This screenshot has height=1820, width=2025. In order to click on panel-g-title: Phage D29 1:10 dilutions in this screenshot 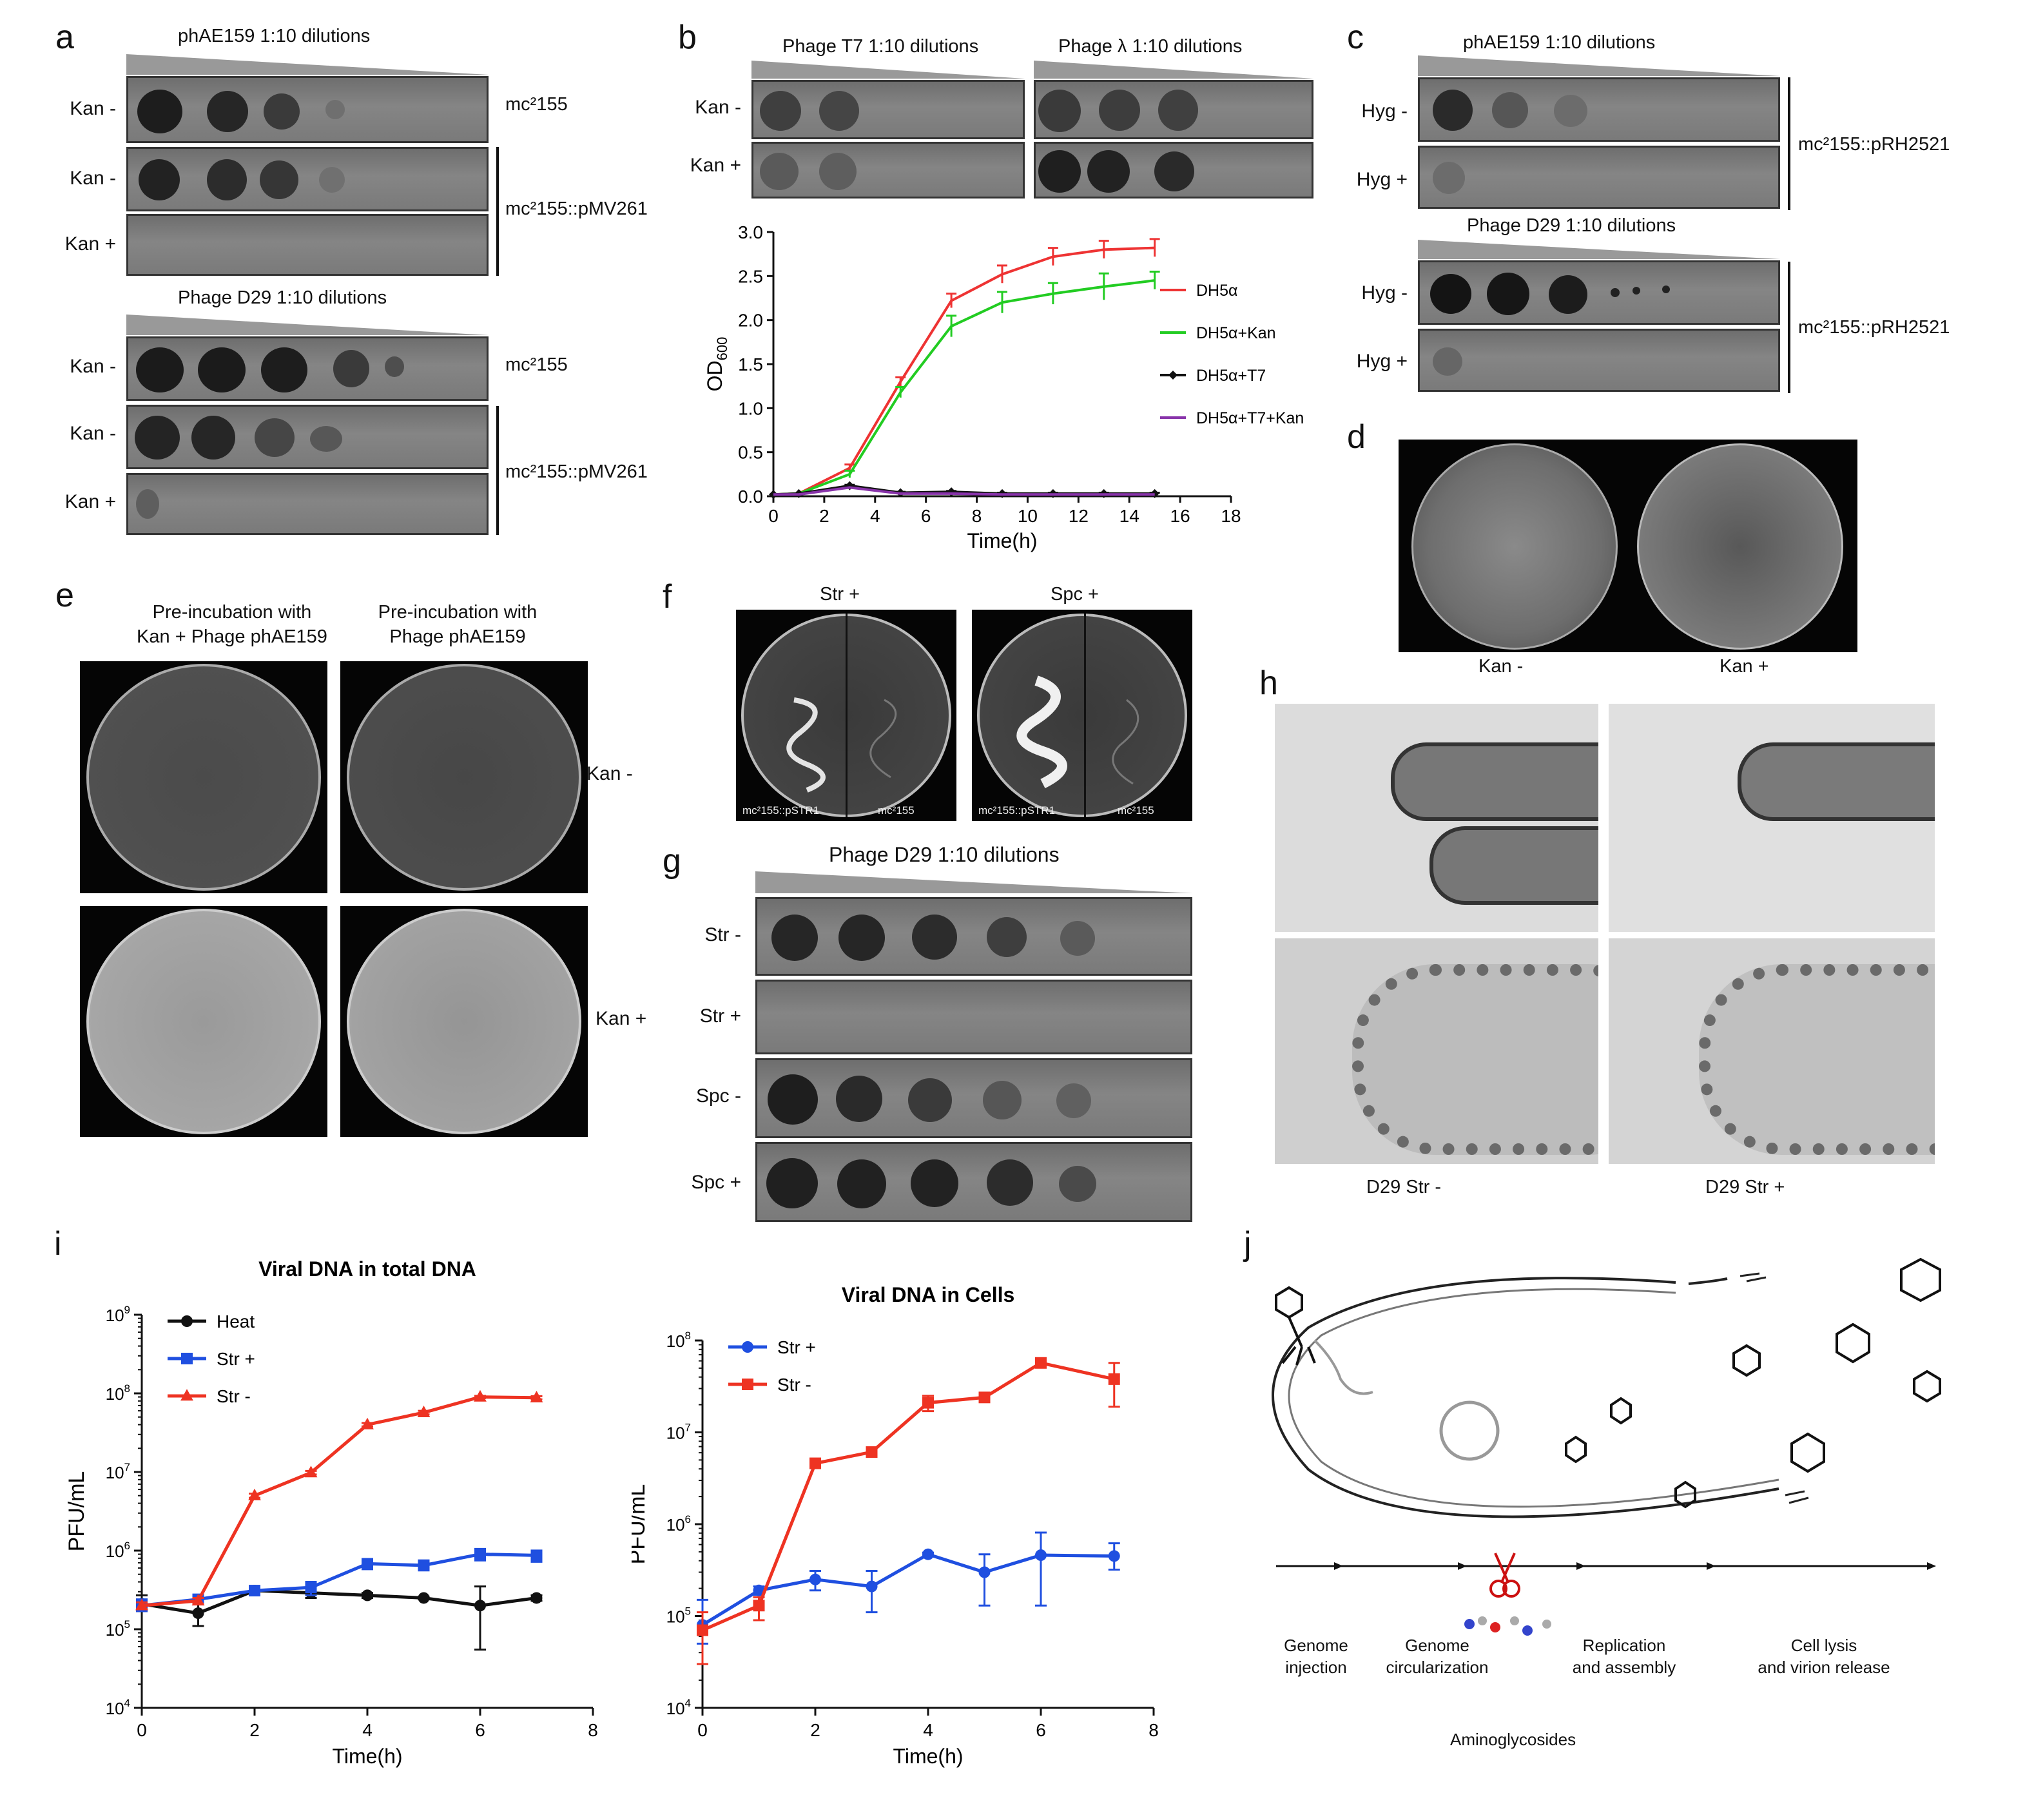, I will do `click(944, 855)`.